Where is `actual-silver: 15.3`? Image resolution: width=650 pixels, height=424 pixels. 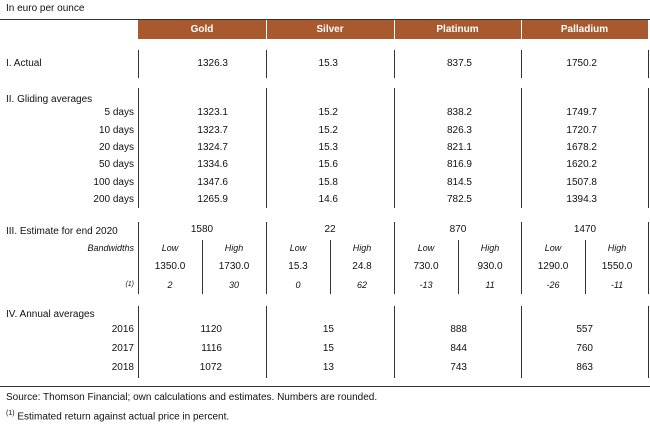
actual-silver: 15.3 is located at coordinates (328, 63).